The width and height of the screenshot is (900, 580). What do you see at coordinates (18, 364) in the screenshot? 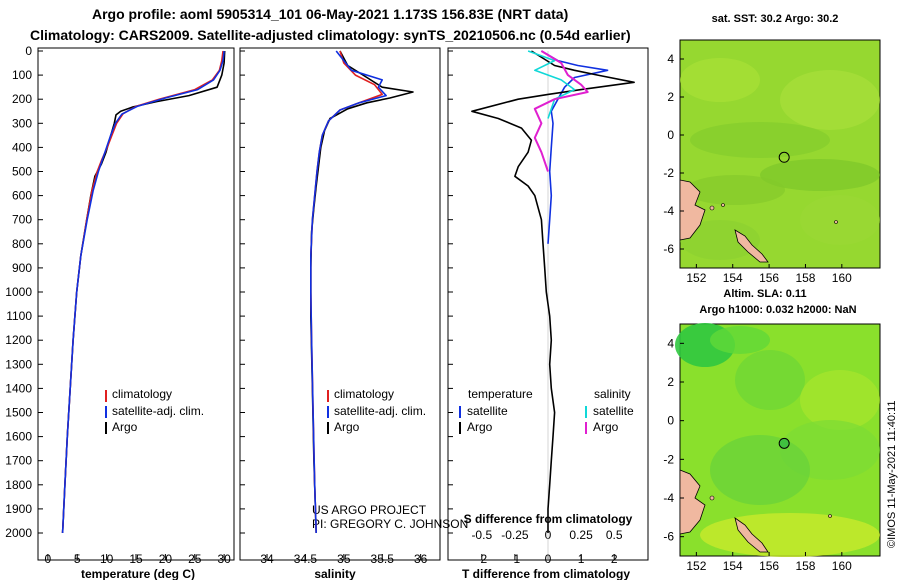
I see `depth-tick-label: 1300` at bounding box center [18, 364].